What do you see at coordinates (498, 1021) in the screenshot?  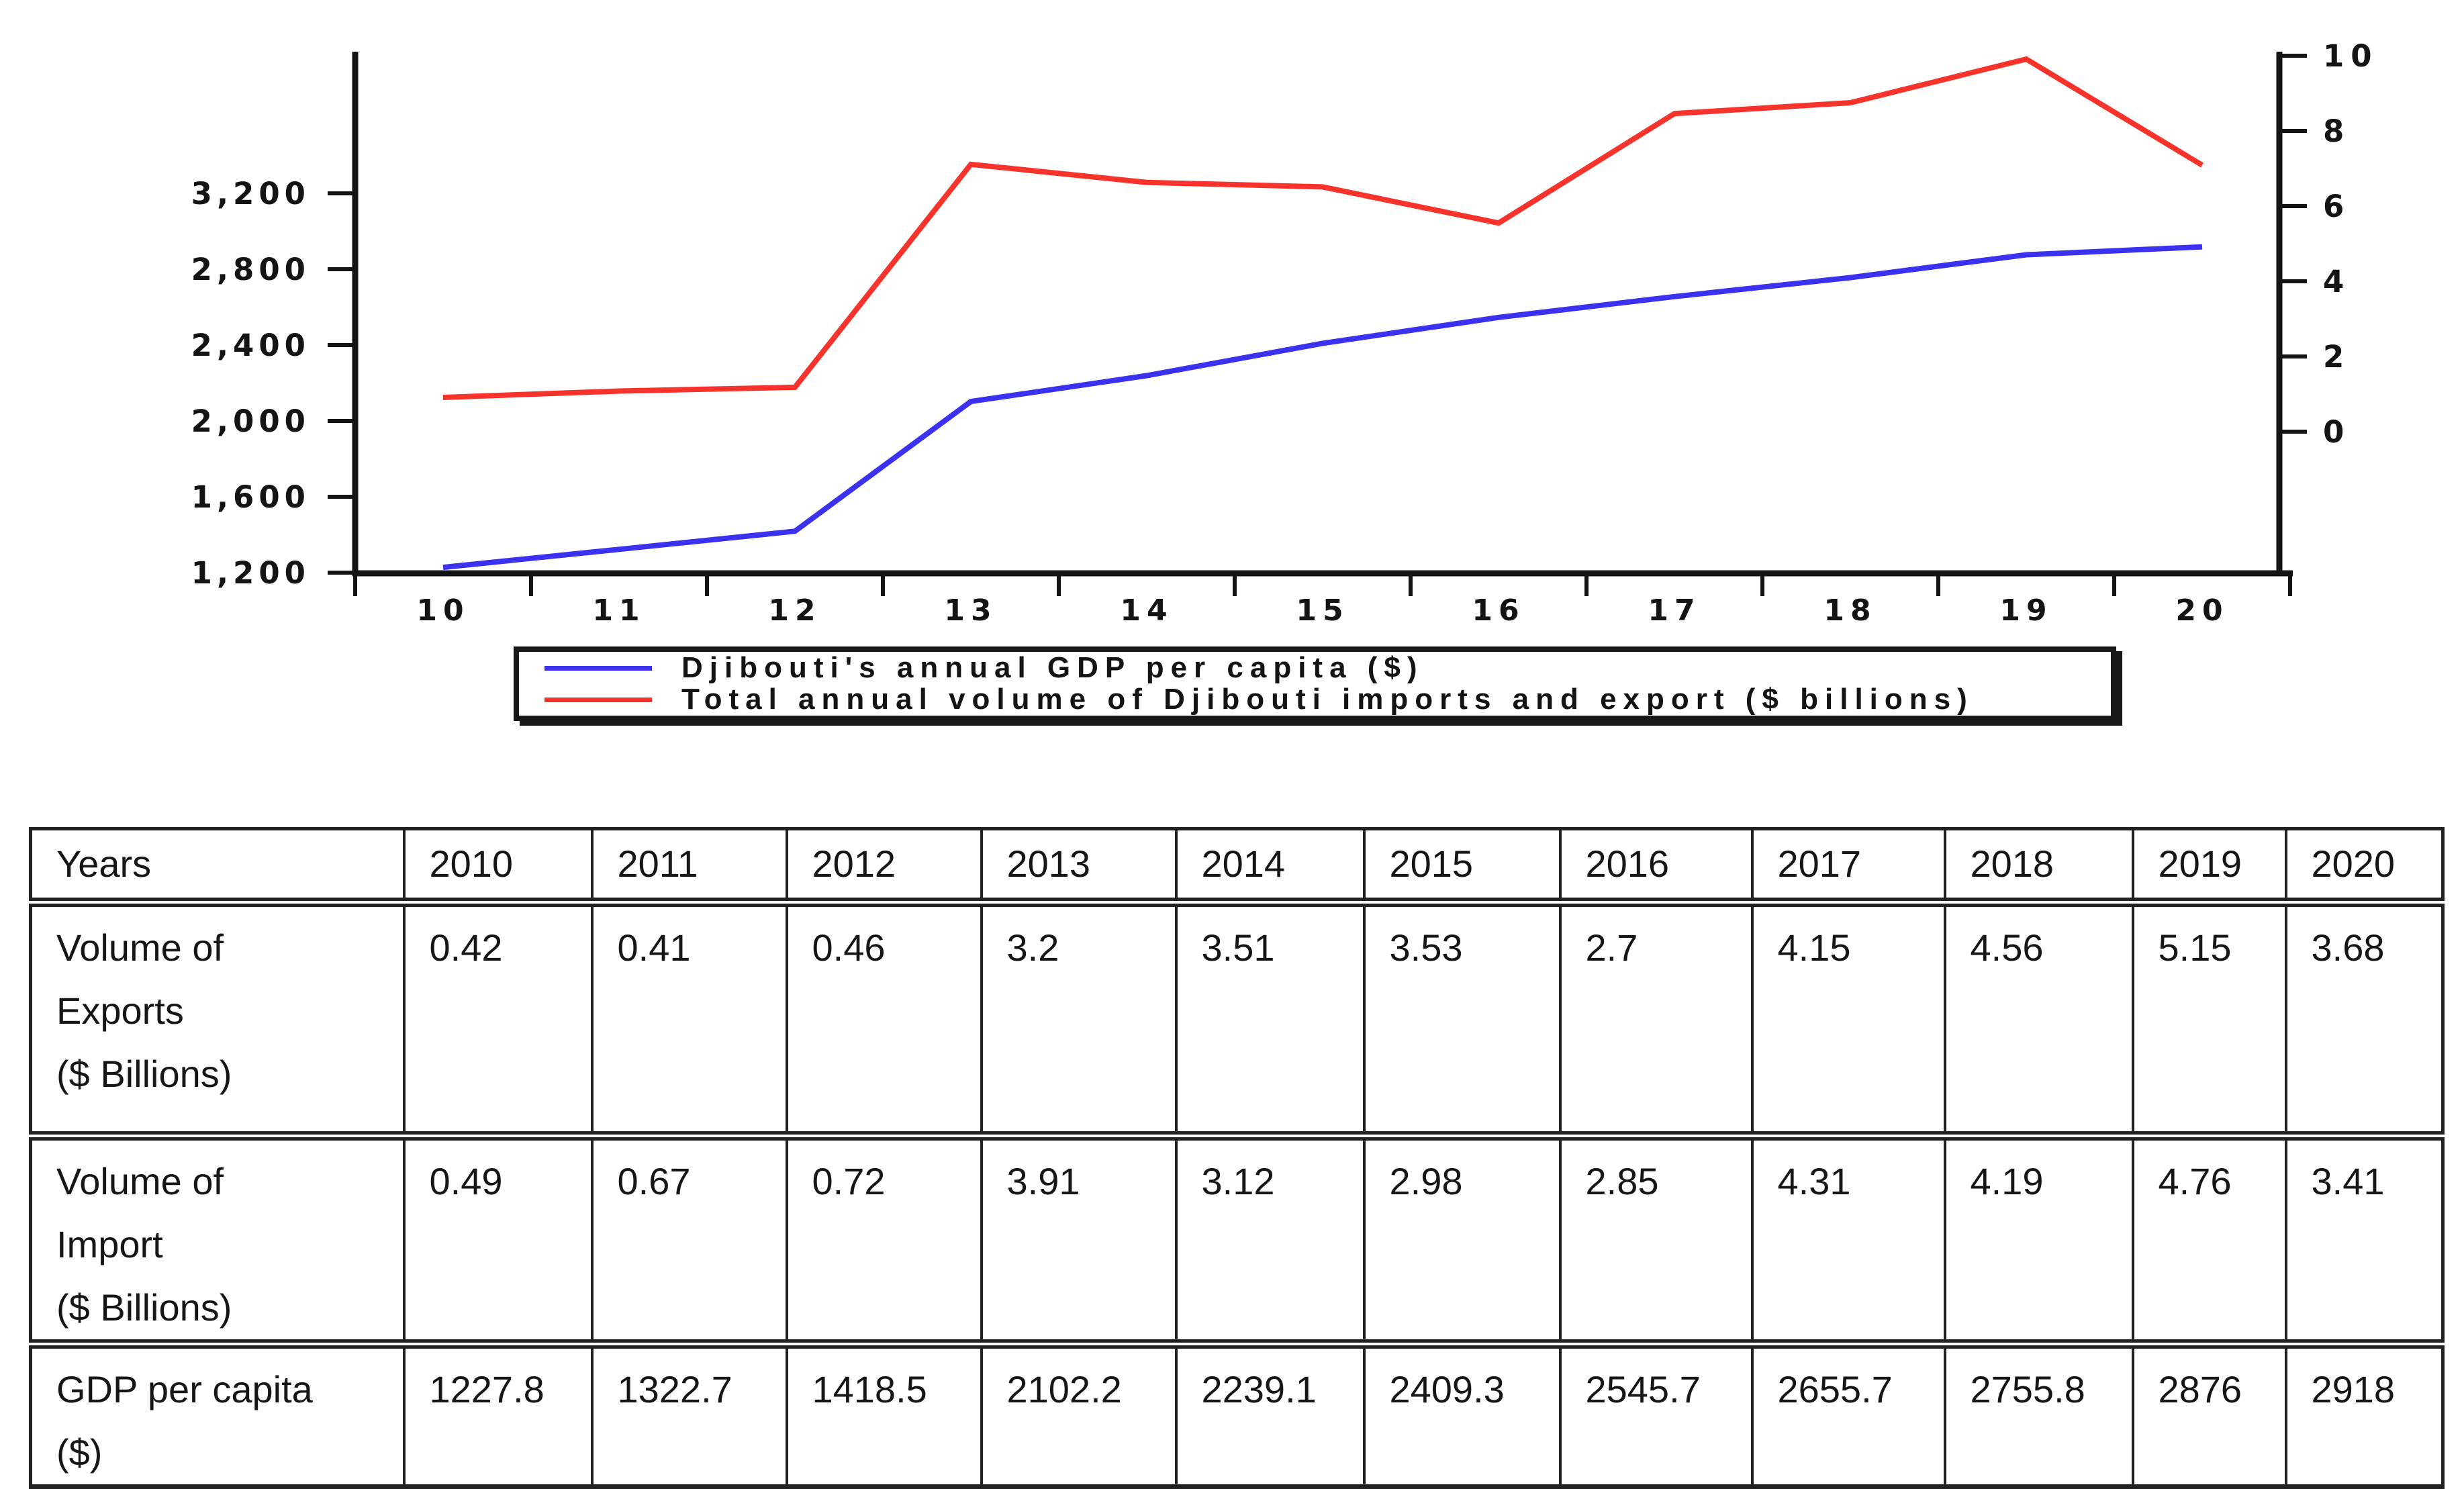 I see `table-value-cell: 0.42` at bounding box center [498, 1021].